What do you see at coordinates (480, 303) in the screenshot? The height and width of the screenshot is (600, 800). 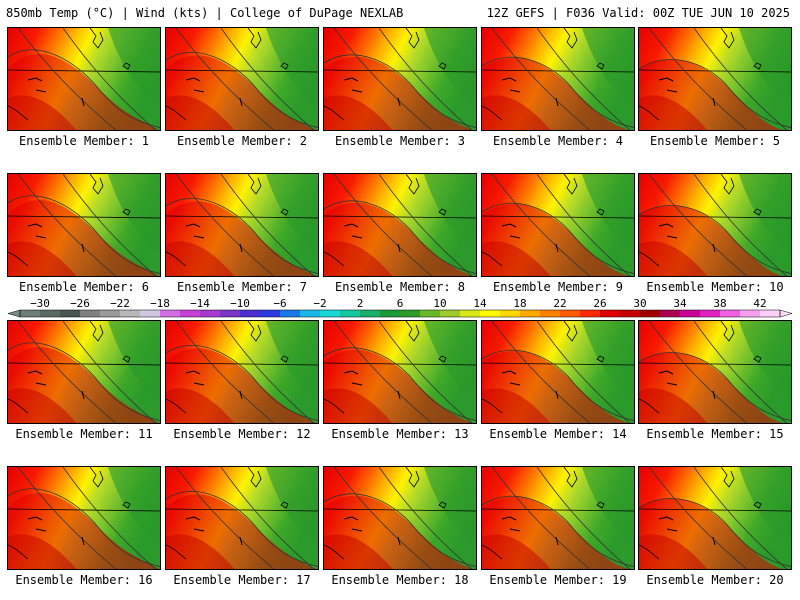 I see `colorbar-tick-label: 14` at bounding box center [480, 303].